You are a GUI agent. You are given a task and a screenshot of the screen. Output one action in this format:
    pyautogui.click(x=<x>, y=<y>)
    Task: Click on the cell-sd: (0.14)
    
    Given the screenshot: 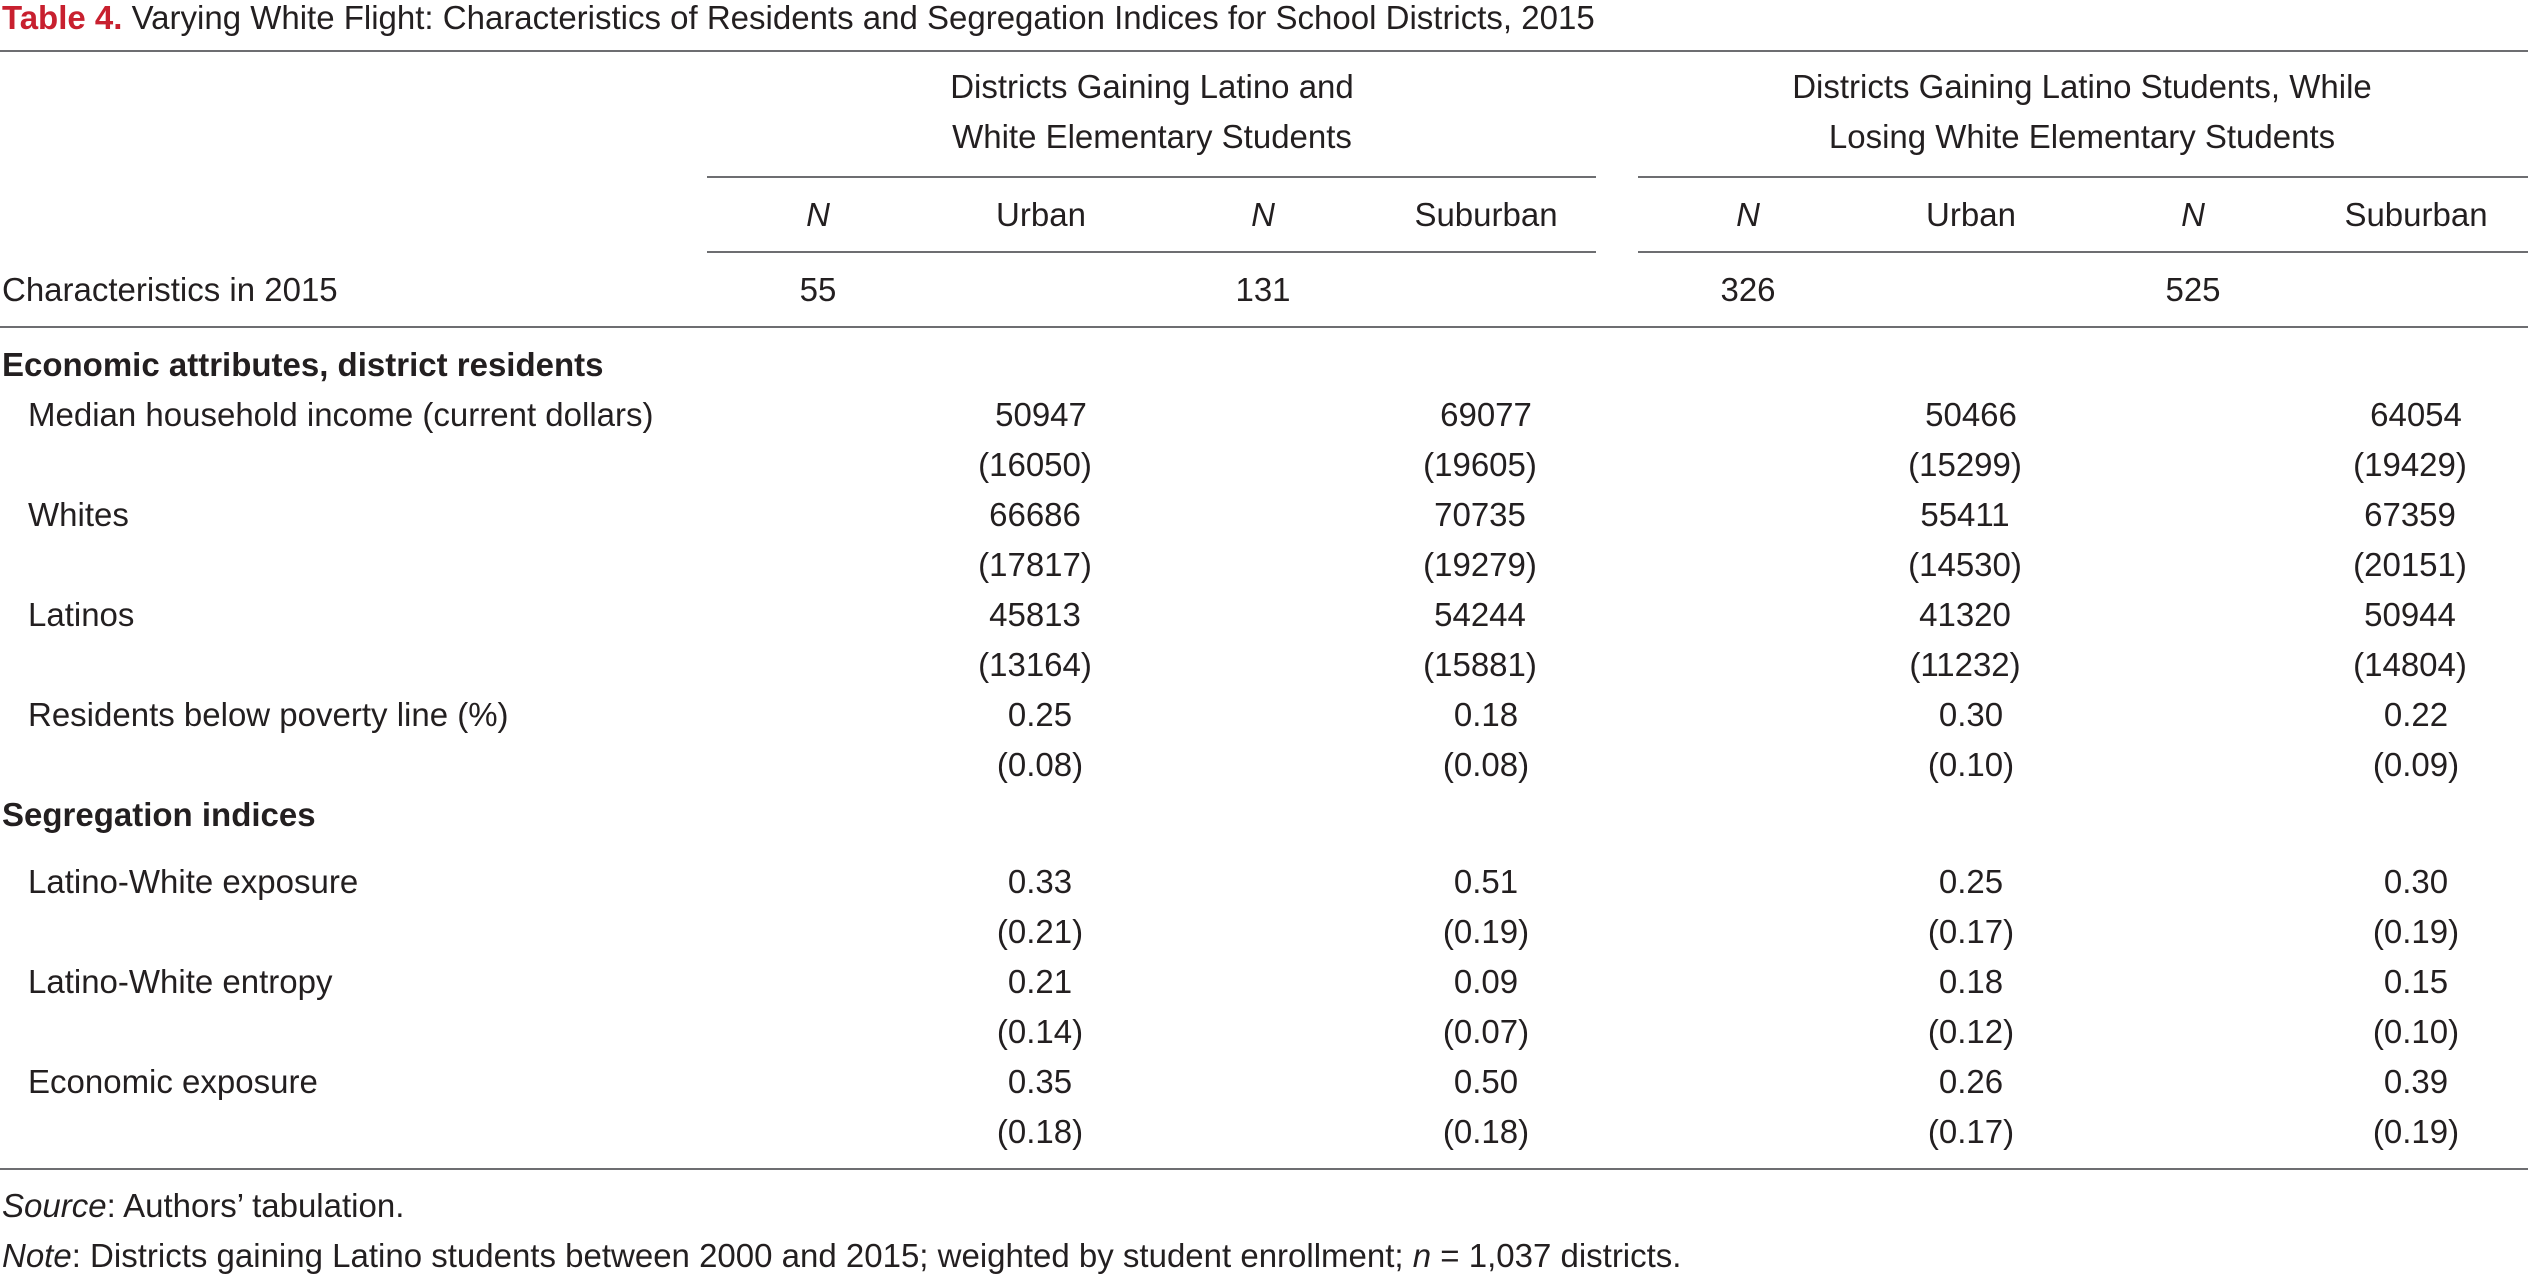 What is the action you would take?
    pyautogui.click(x=1040, y=1031)
    